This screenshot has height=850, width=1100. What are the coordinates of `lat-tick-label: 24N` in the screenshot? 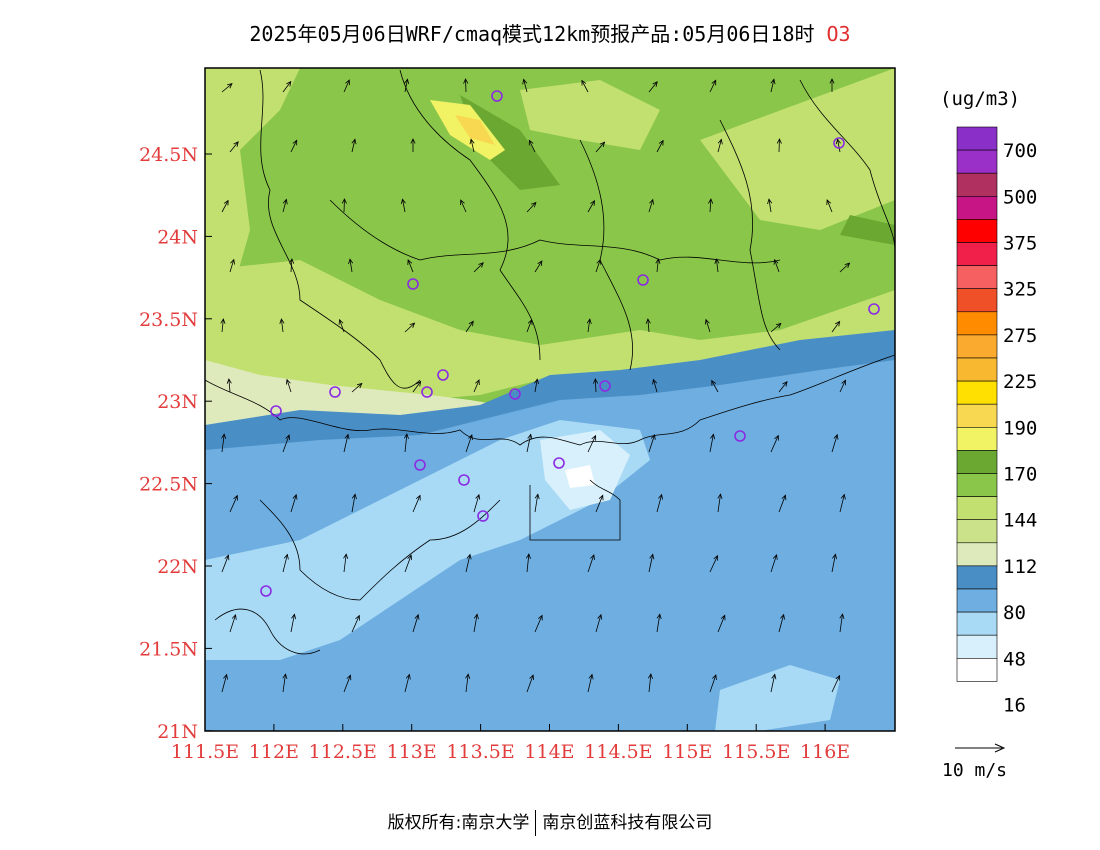 It's located at (177, 237).